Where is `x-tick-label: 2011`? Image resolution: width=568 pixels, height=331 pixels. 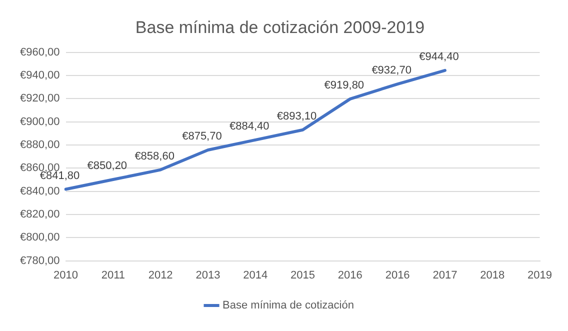 x-tick-label: 2011 is located at coordinates (113, 275).